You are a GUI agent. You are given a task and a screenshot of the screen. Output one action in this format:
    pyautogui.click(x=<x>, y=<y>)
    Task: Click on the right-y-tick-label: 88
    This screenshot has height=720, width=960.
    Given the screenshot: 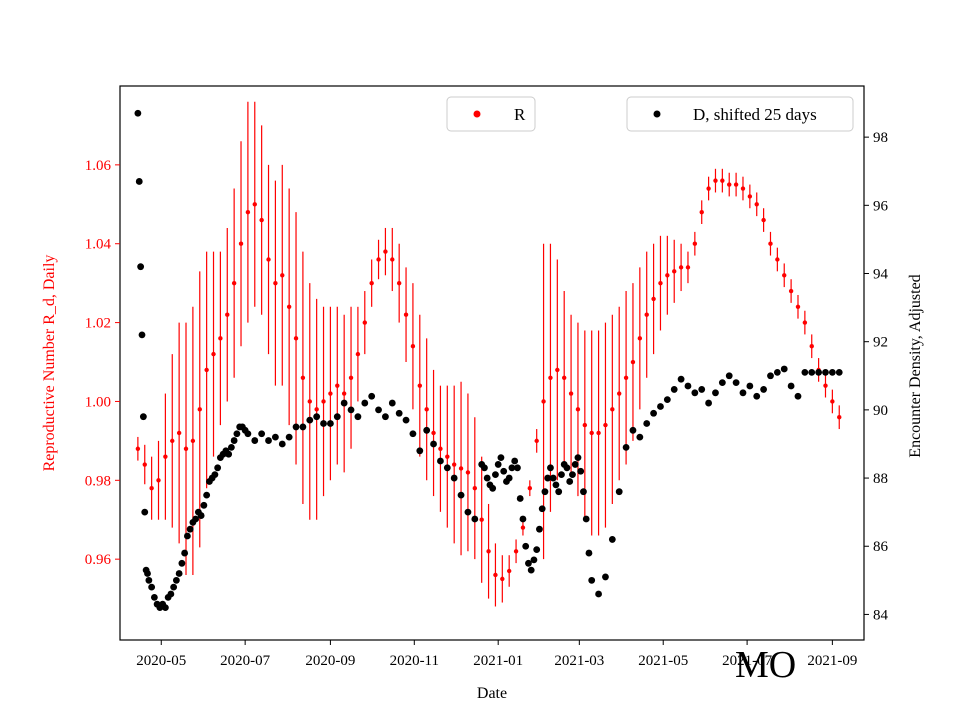 What is the action you would take?
    pyautogui.click(x=880, y=479)
    